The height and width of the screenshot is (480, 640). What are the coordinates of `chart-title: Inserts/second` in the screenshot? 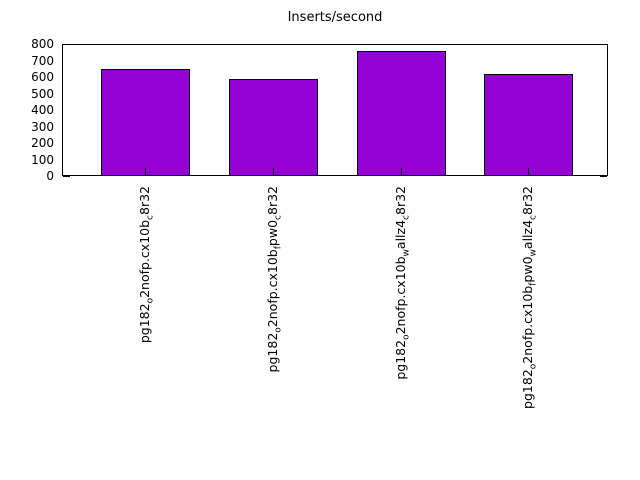 It's located at (335, 17).